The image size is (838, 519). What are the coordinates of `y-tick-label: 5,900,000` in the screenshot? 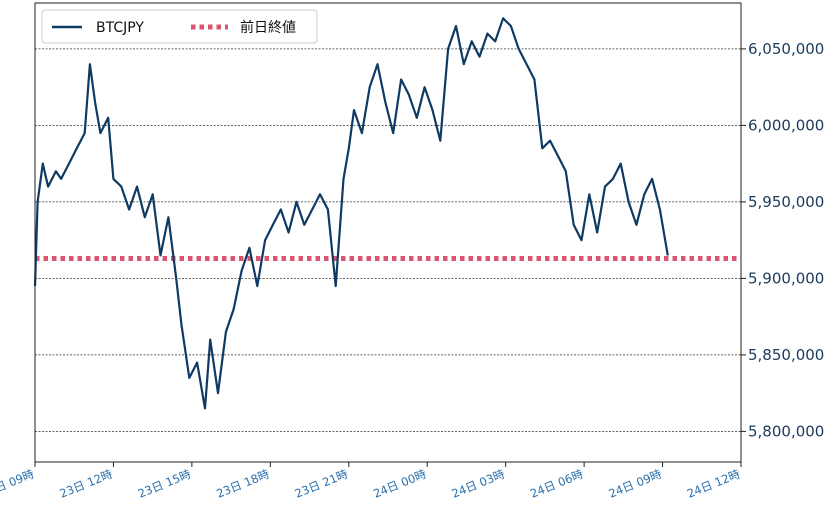 It's located at (786, 278).